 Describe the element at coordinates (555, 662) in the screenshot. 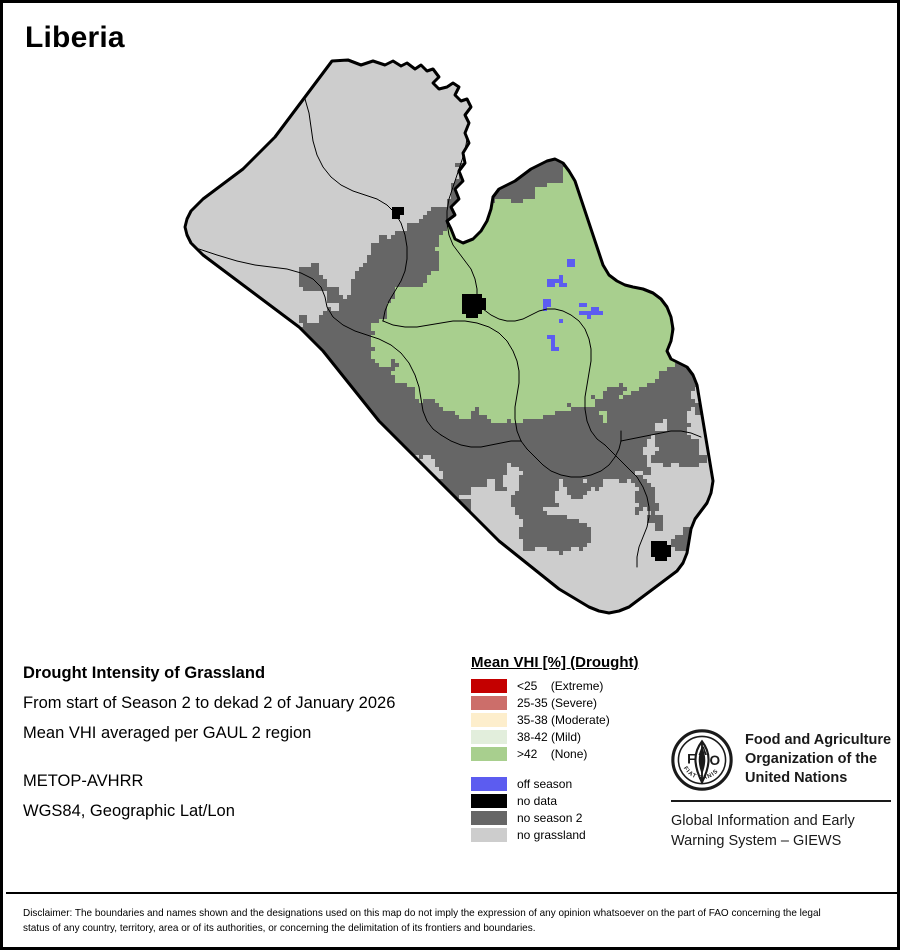

I see `legend-title: Mean VHI [%] (Drought)` at that location.